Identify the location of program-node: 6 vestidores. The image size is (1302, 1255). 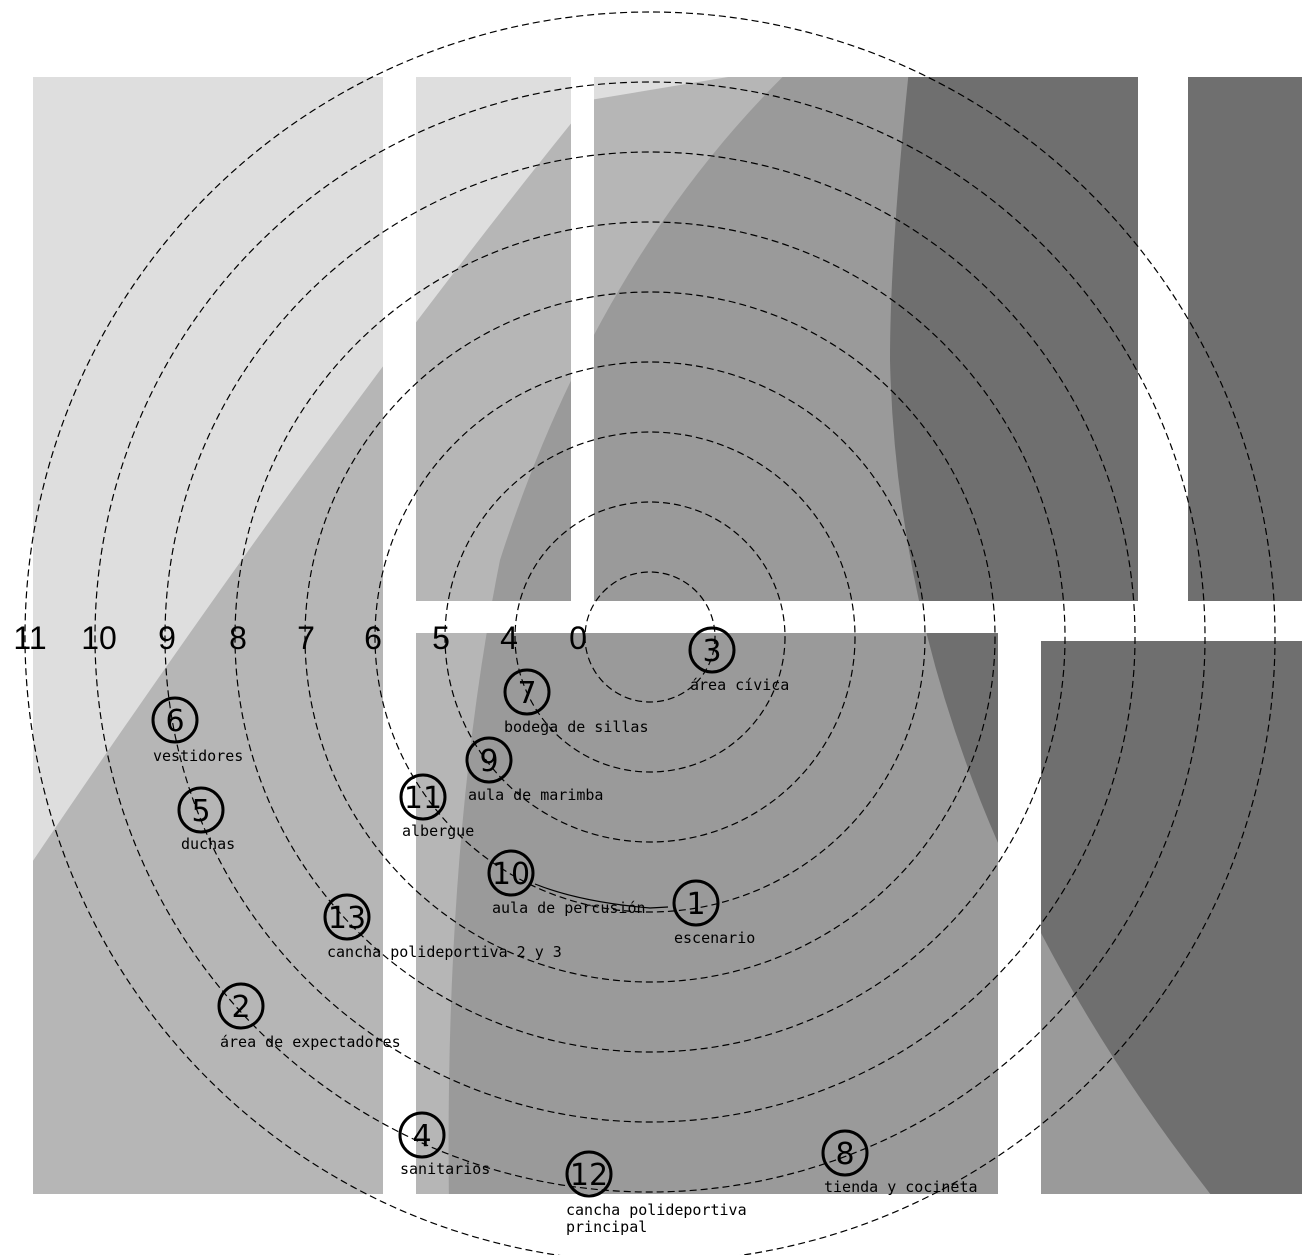
(197, 730).